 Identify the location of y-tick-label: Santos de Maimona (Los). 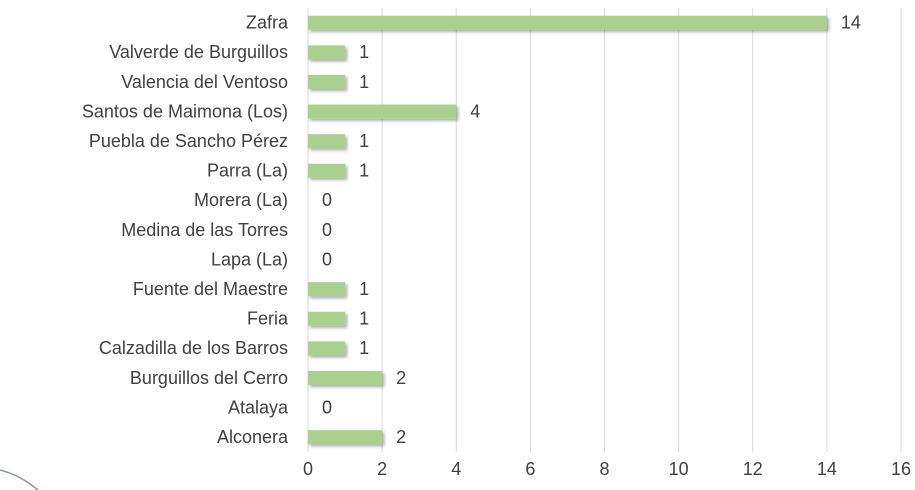
(185, 111).